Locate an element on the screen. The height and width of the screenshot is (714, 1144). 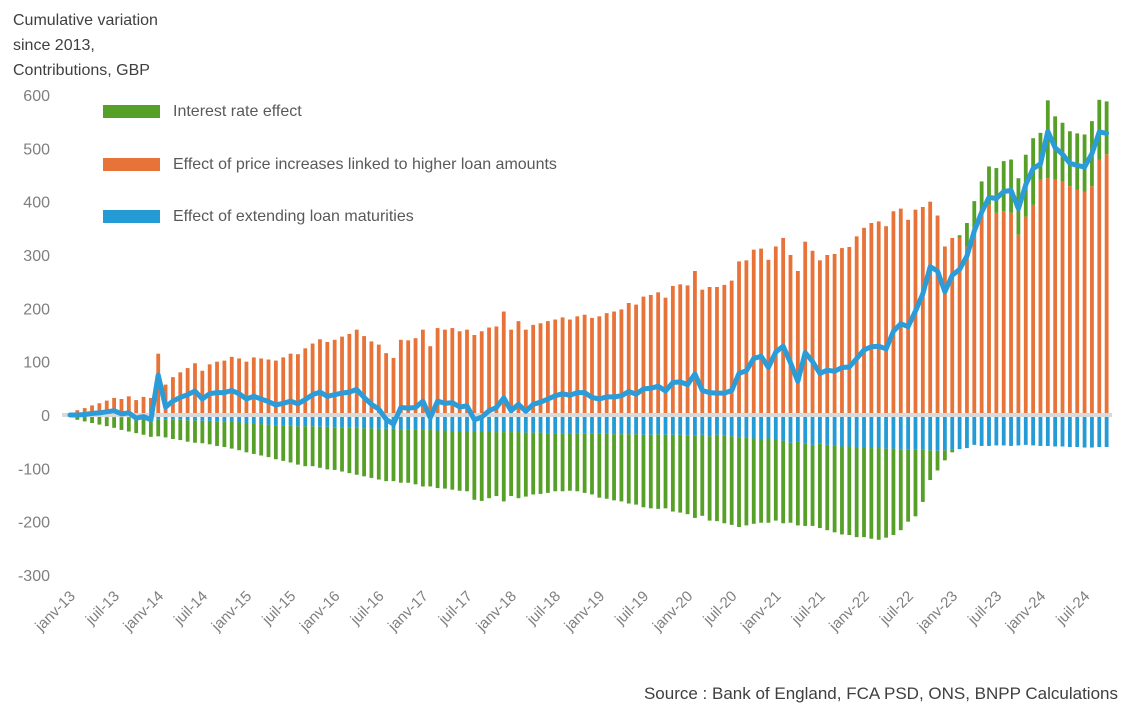
chart-title-line-3: Contributions, GBP is located at coordinates (81, 70).